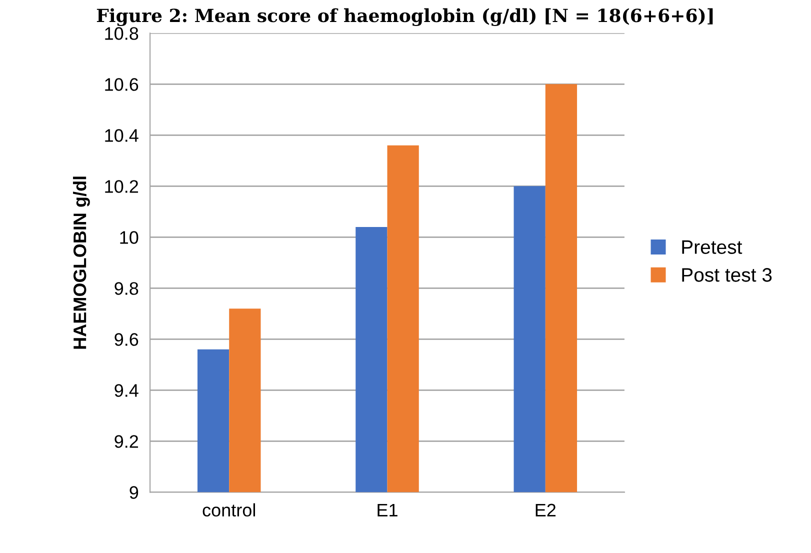 The height and width of the screenshot is (553, 811). Describe the element at coordinates (712, 247) in the screenshot. I see `legend-label: Pretest` at that location.